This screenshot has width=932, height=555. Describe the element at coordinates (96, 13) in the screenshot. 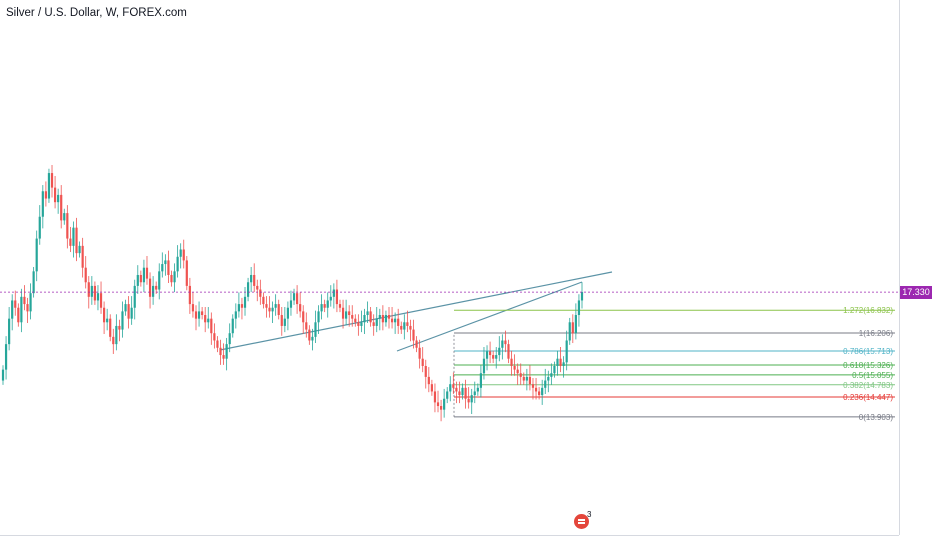

I see `chart-title: Silver / U.S. Dollar, W, FOREX.com` at that location.